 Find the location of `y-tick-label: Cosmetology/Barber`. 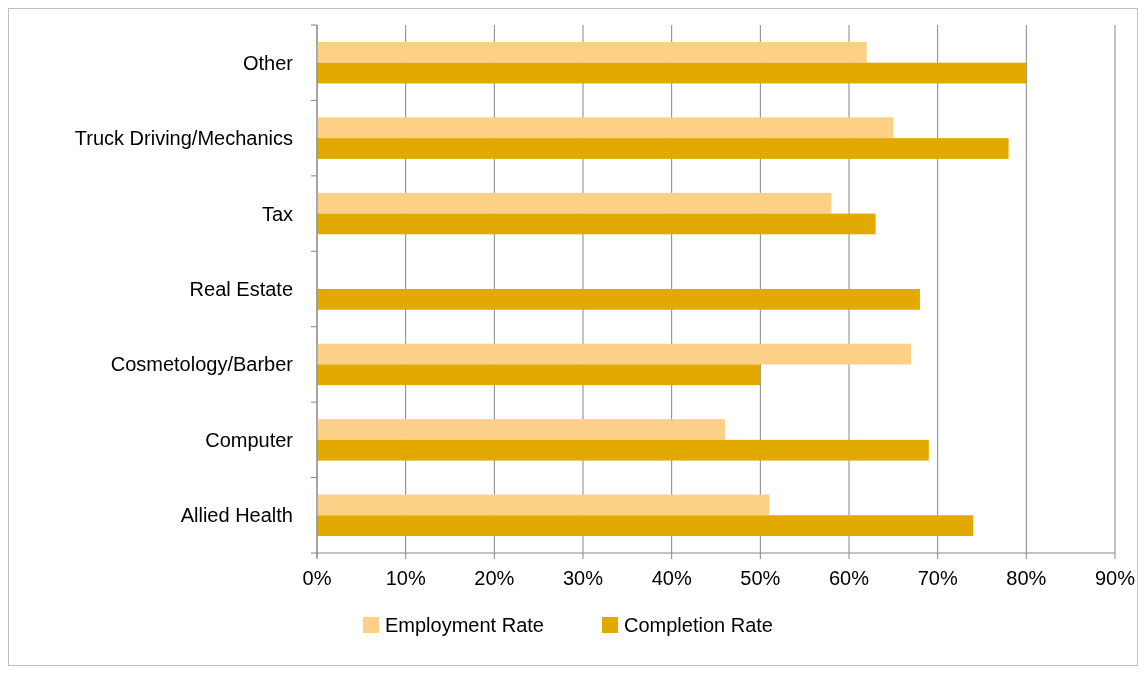

y-tick-label: Cosmetology/Barber is located at coordinates (202, 364).